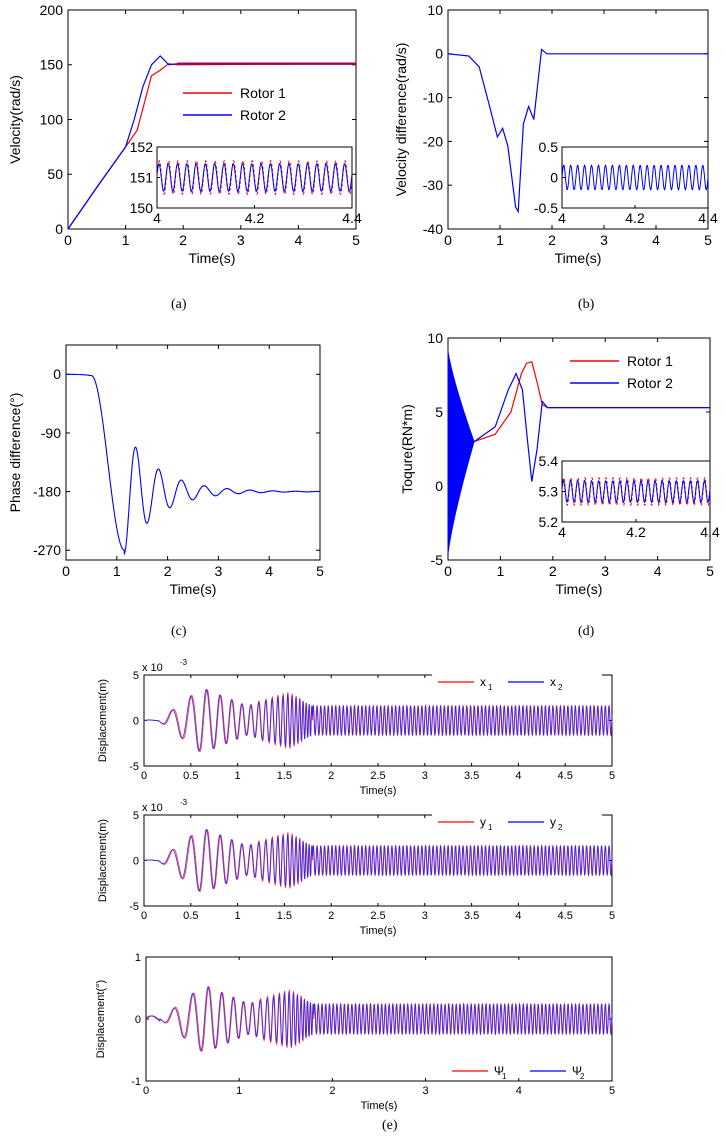 The width and height of the screenshot is (725, 1140). I want to click on y-tick-label: 200, so click(52, 10).